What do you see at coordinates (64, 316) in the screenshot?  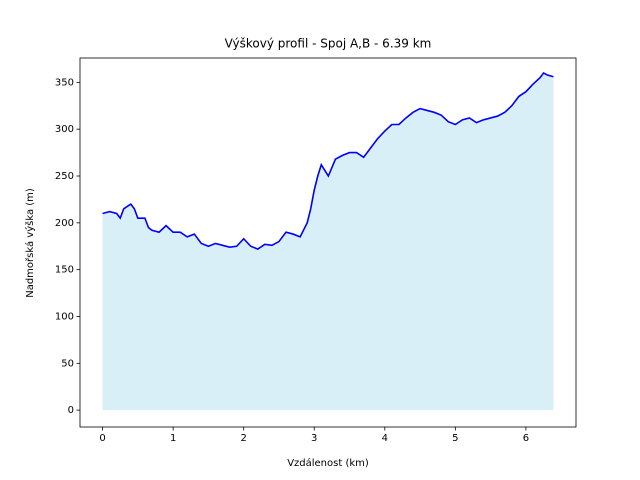 I see `y-tick-label: 100` at bounding box center [64, 316].